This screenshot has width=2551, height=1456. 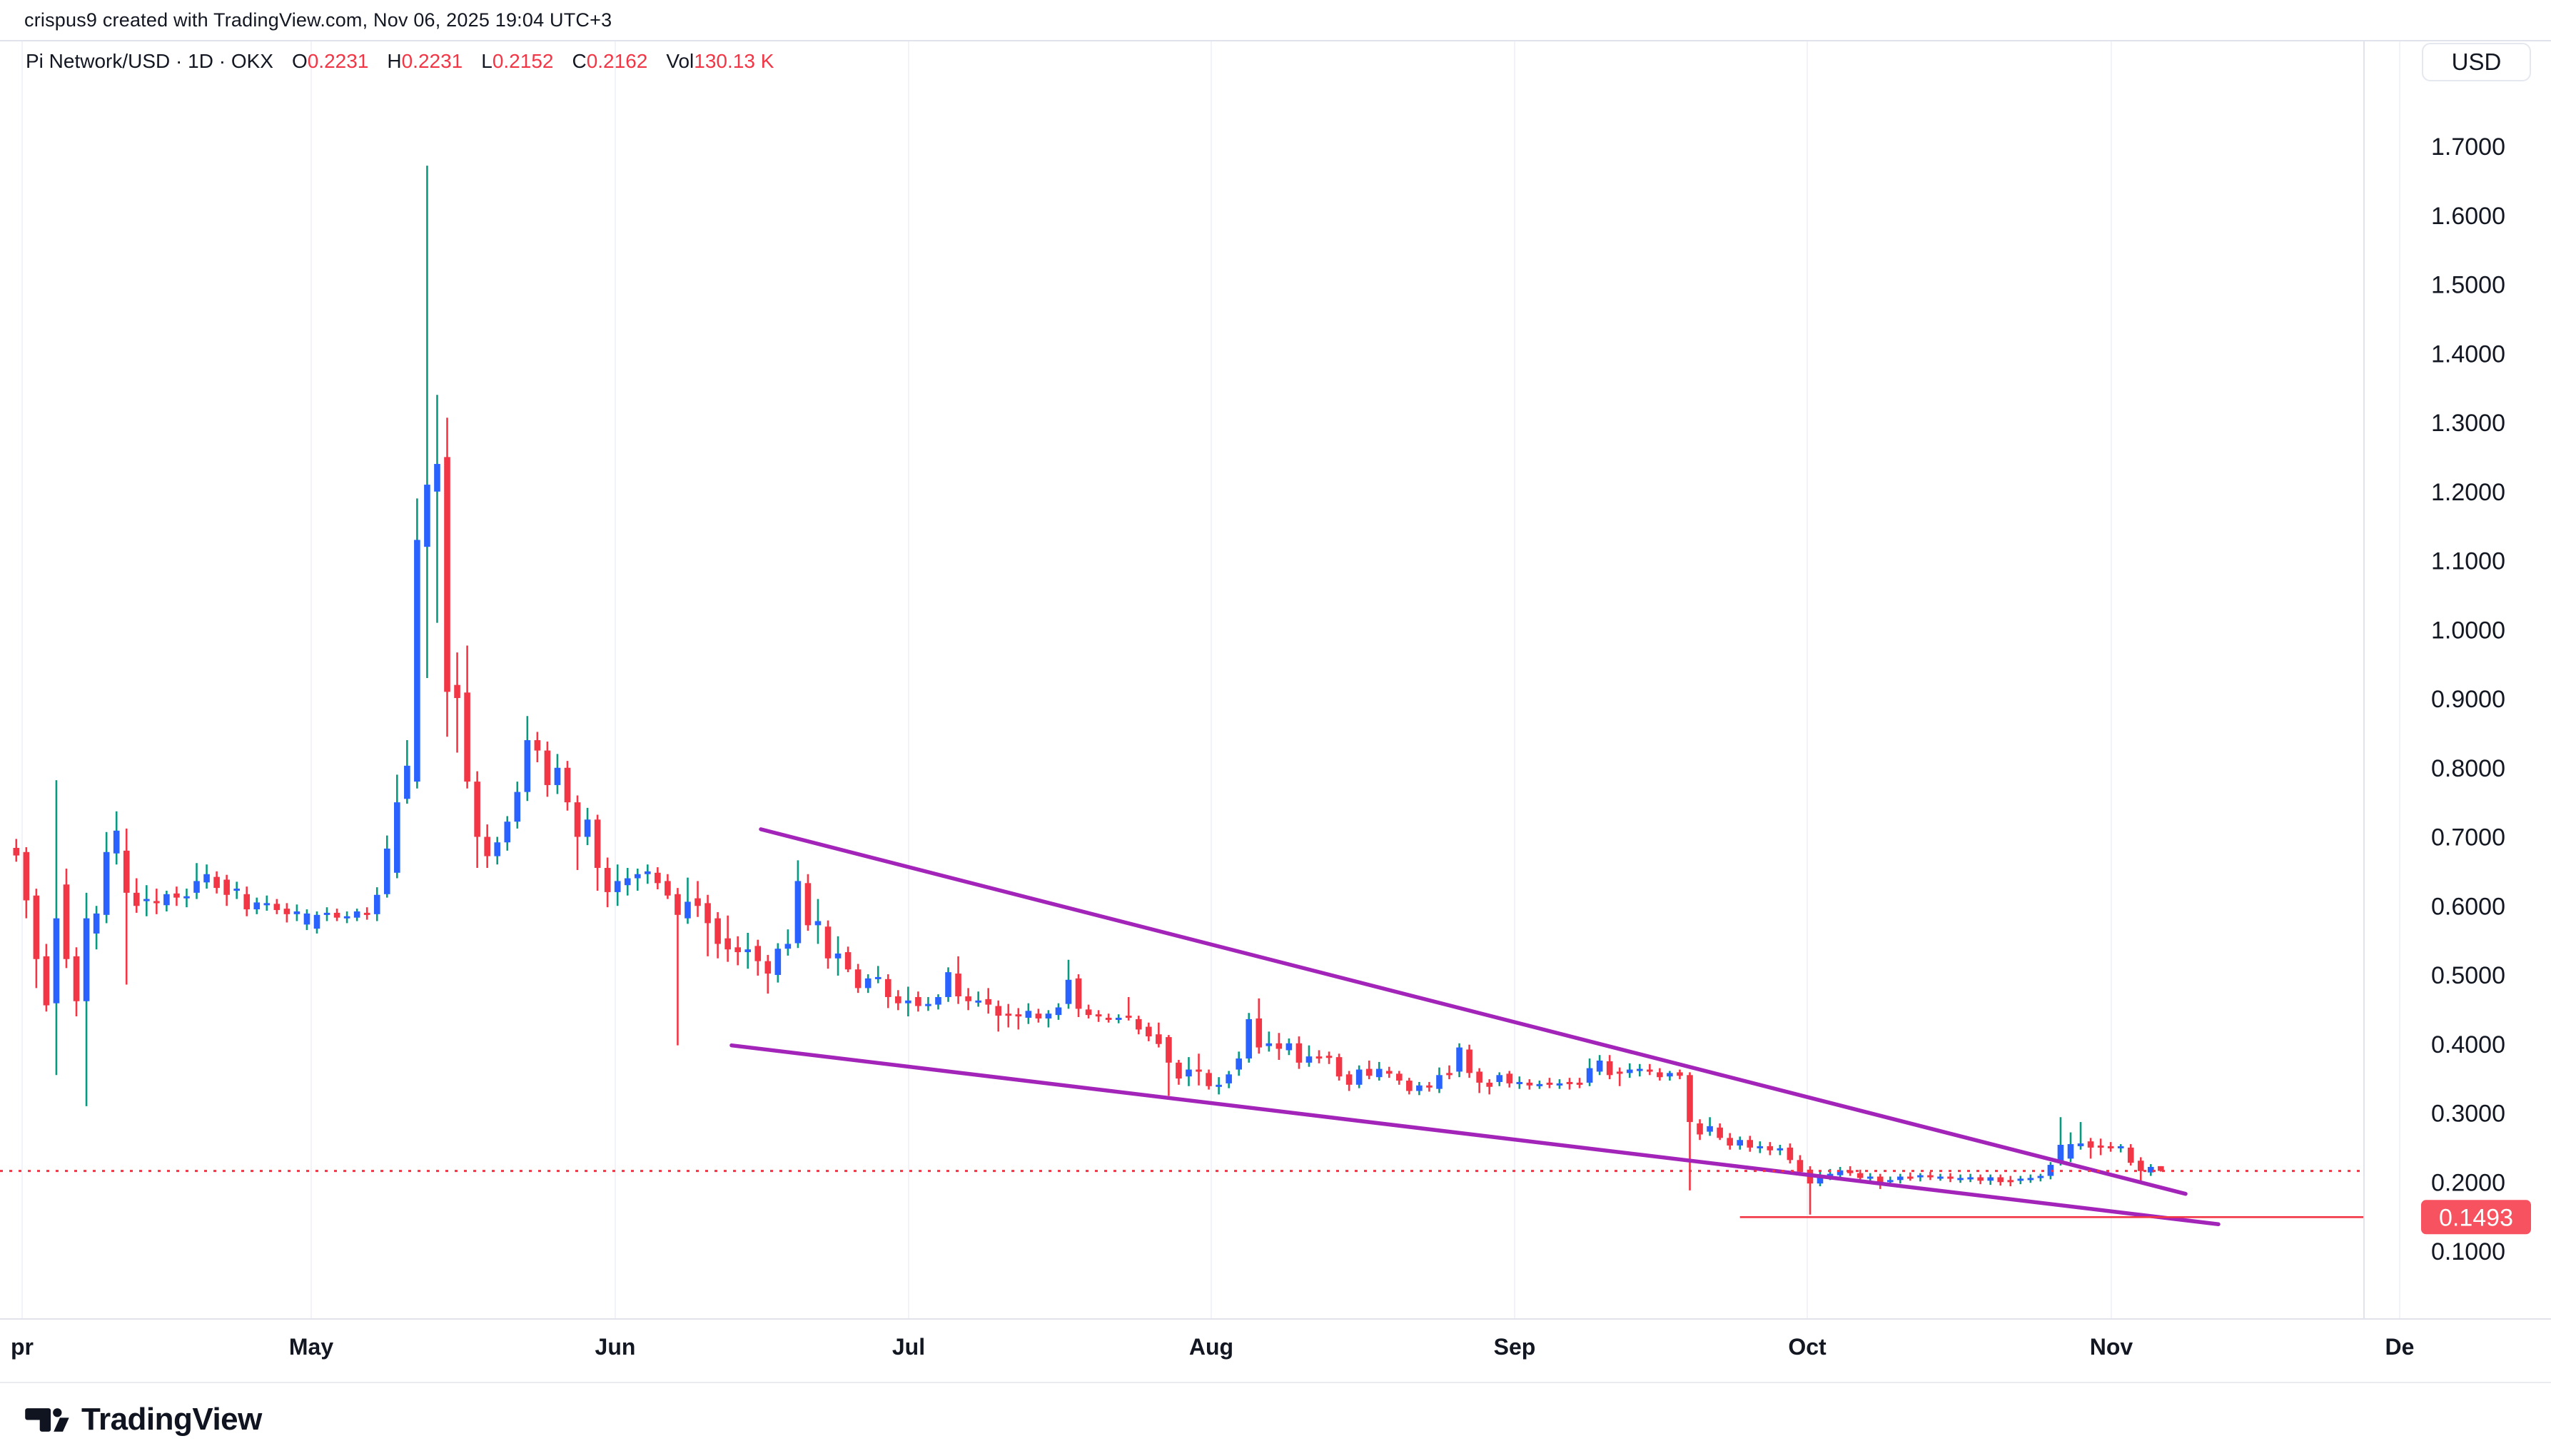 What do you see at coordinates (2468, 1251) in the screenshot?
I see `svg-text: 0.1000` at bounding box center [2468, 1251].